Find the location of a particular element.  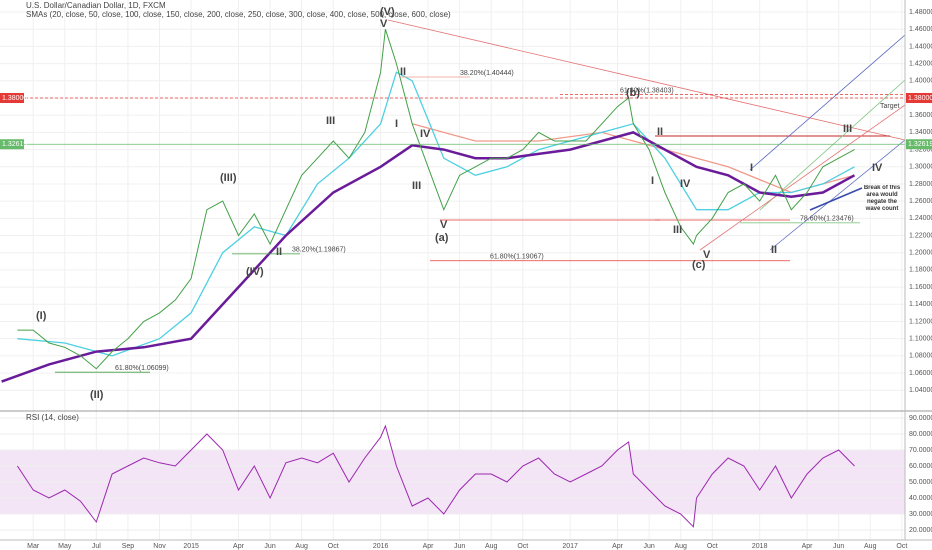

y-tick-label: 1.48000 is located at coordinates (920, 12).